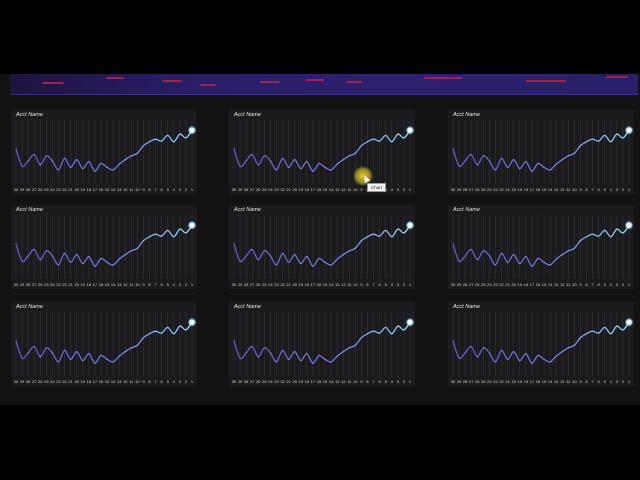  What do you see at coordinates (377, 187) in the screenshot?
I see `tooltip: Chart` at bounding box center [377, 187].